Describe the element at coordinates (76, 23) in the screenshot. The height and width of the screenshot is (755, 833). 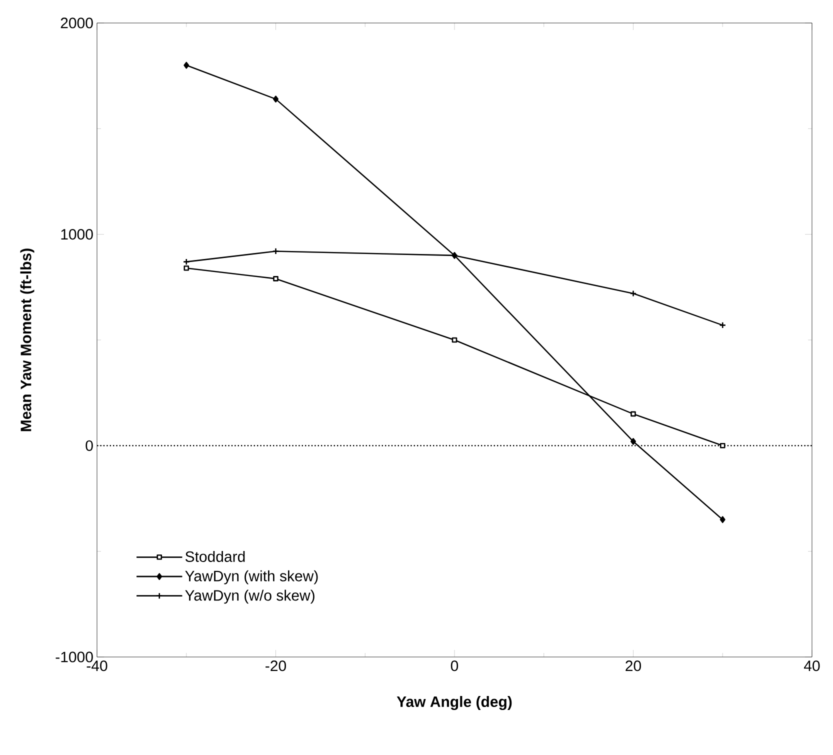
I see `y-tick-label: 2000` at that location.